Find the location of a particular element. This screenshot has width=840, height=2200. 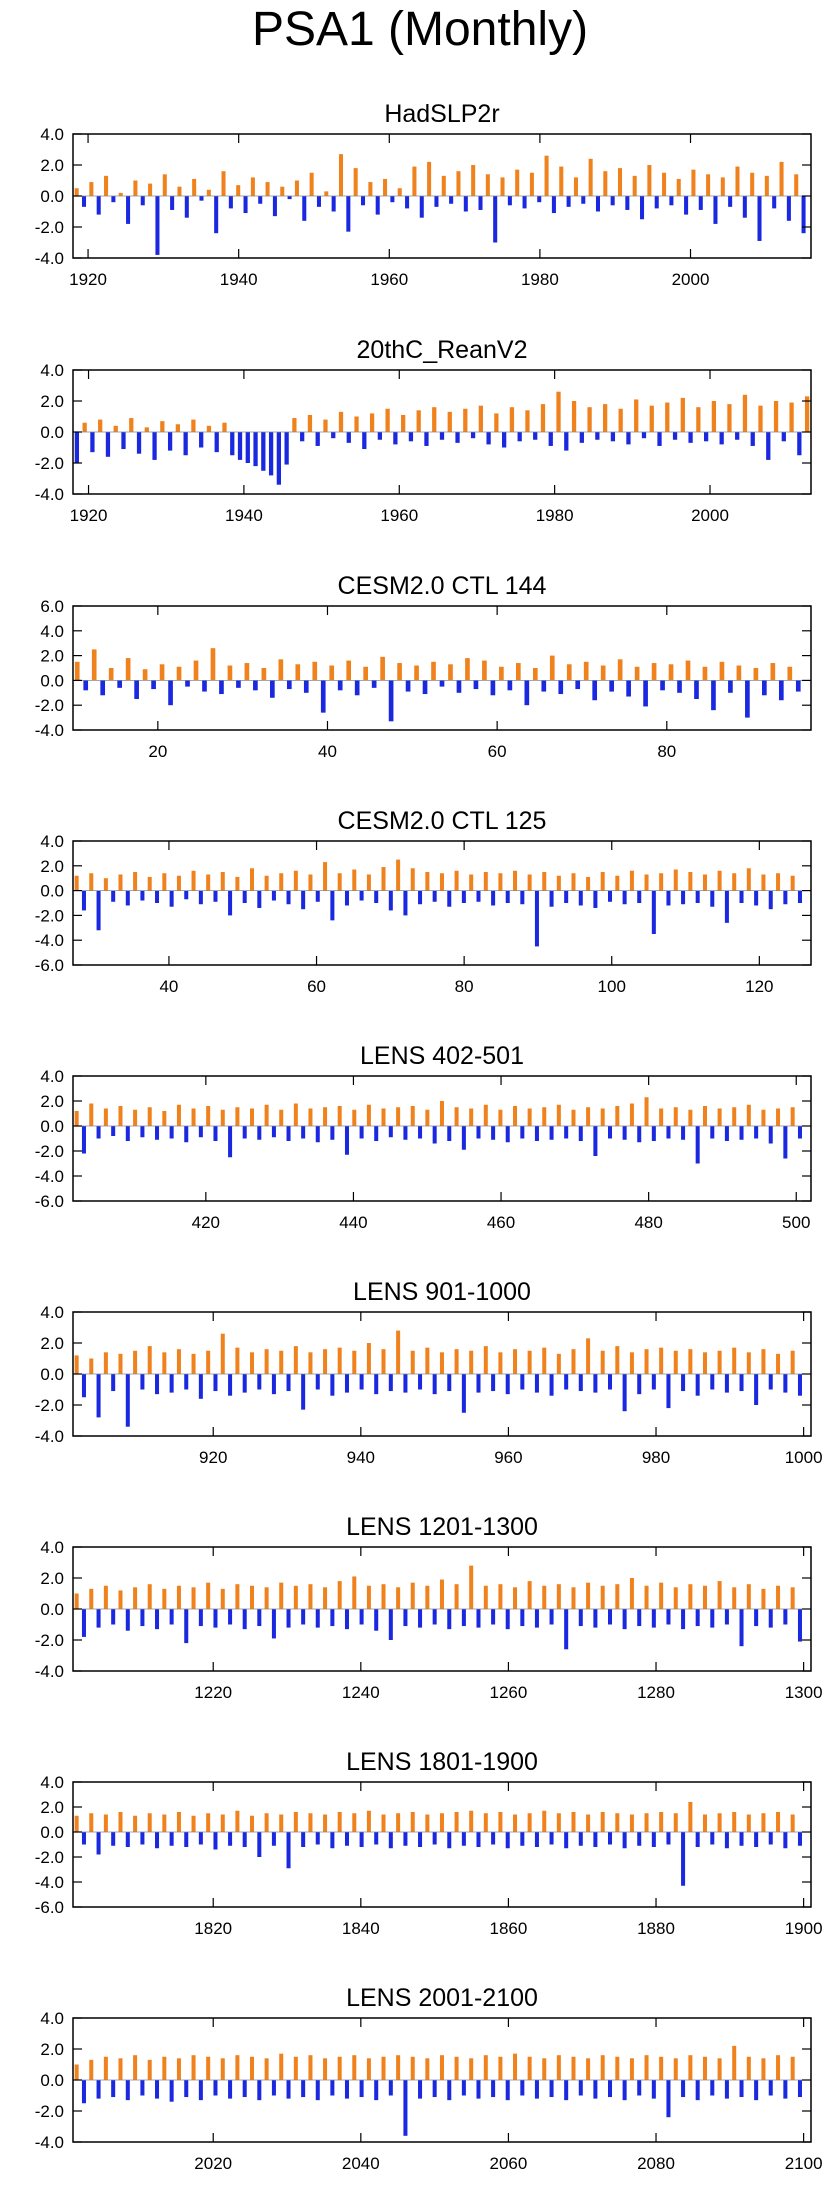

x-tick-label: 2060 is located at coordinates (509, 2163).